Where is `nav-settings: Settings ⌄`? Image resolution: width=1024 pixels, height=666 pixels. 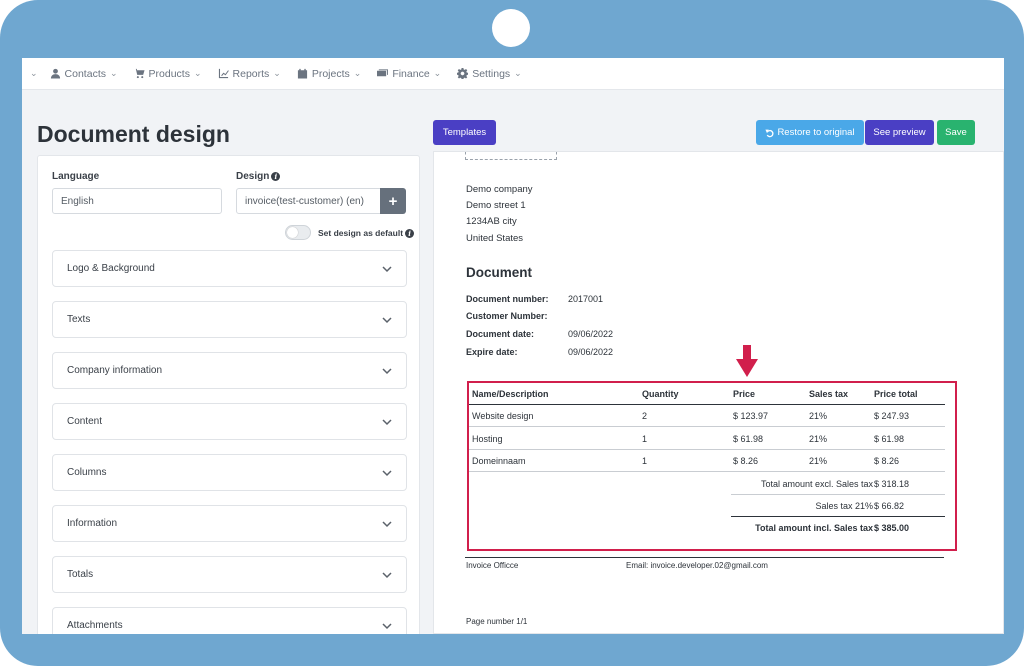 nav-settings: Settings ⌄ is located at coordinates (489, 74).